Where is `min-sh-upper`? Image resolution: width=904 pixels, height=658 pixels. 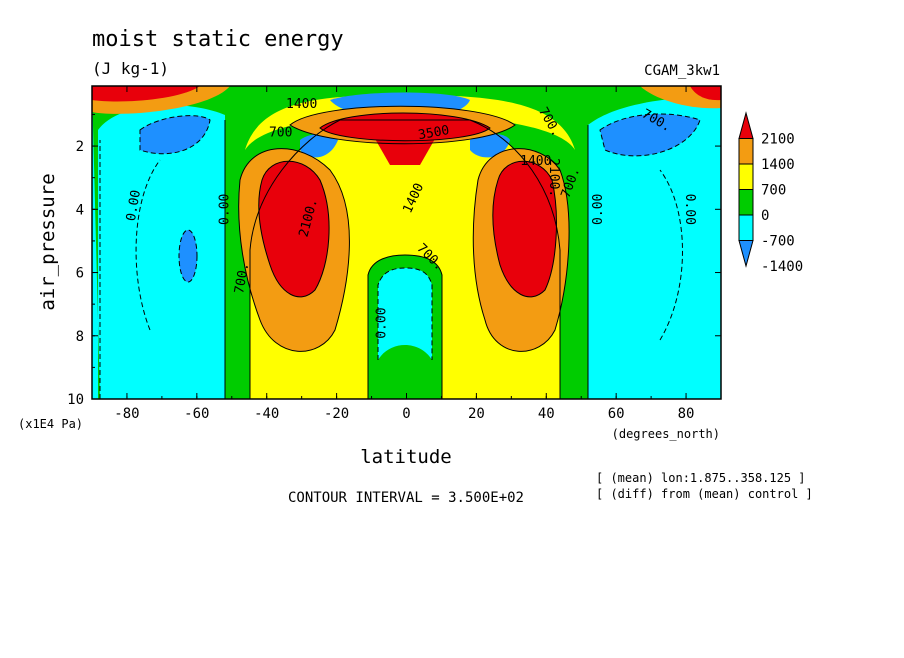
min-sh-upper is located at coordinates (175, 134).